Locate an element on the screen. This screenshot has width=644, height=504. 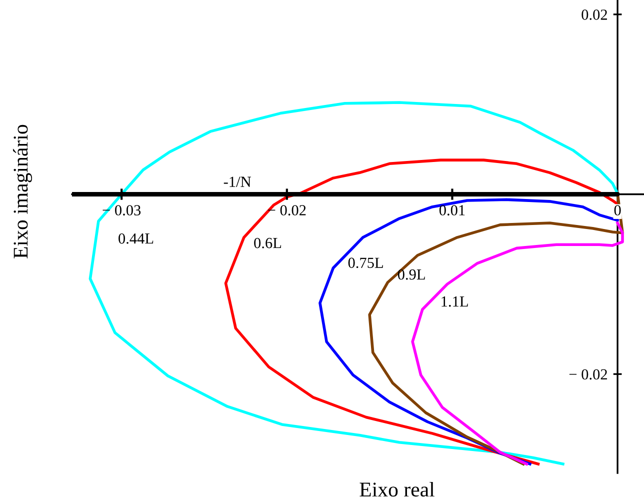
y-axis-title: Eixo imaginário is located at coordinates (22, 191).